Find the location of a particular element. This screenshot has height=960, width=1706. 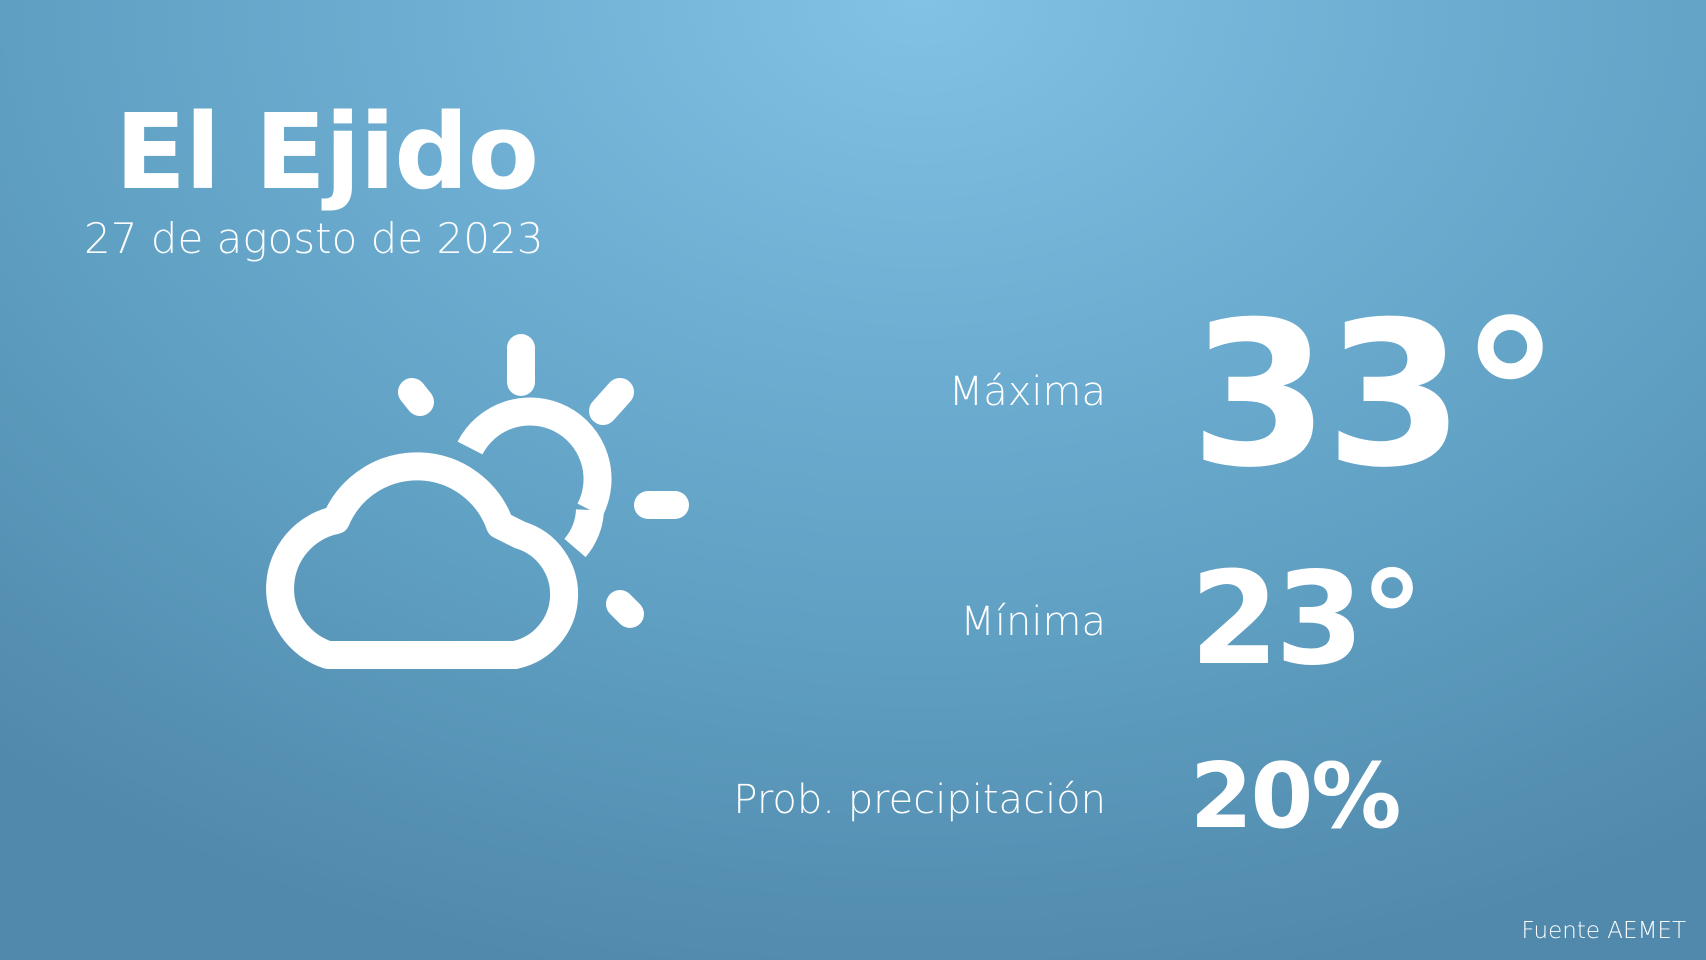

partly-cloudy-icon is located at coordinates (477, 501).